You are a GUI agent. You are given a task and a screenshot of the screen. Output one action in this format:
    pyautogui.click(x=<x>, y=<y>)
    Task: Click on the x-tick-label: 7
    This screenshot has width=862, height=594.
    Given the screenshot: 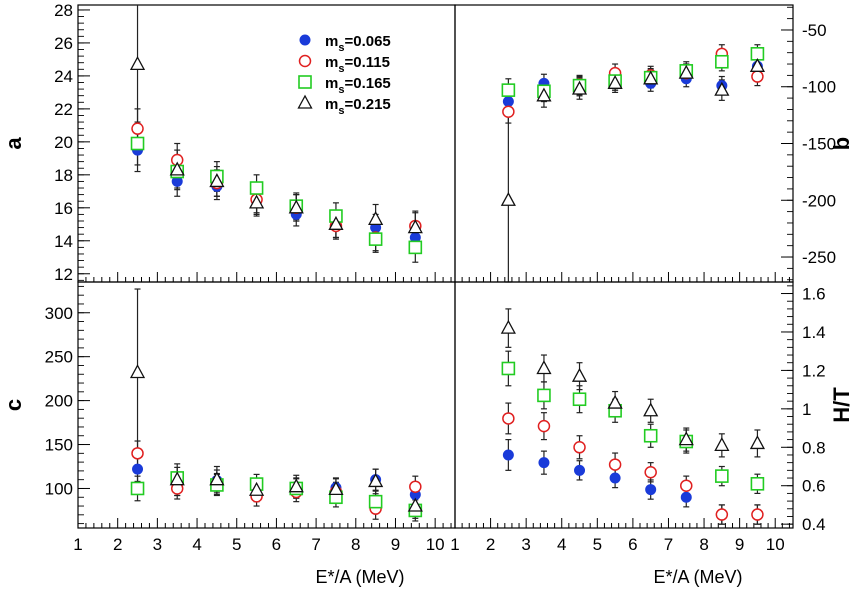 What is the action you would take?
    pyautogui.click(x=315, y=544)
    